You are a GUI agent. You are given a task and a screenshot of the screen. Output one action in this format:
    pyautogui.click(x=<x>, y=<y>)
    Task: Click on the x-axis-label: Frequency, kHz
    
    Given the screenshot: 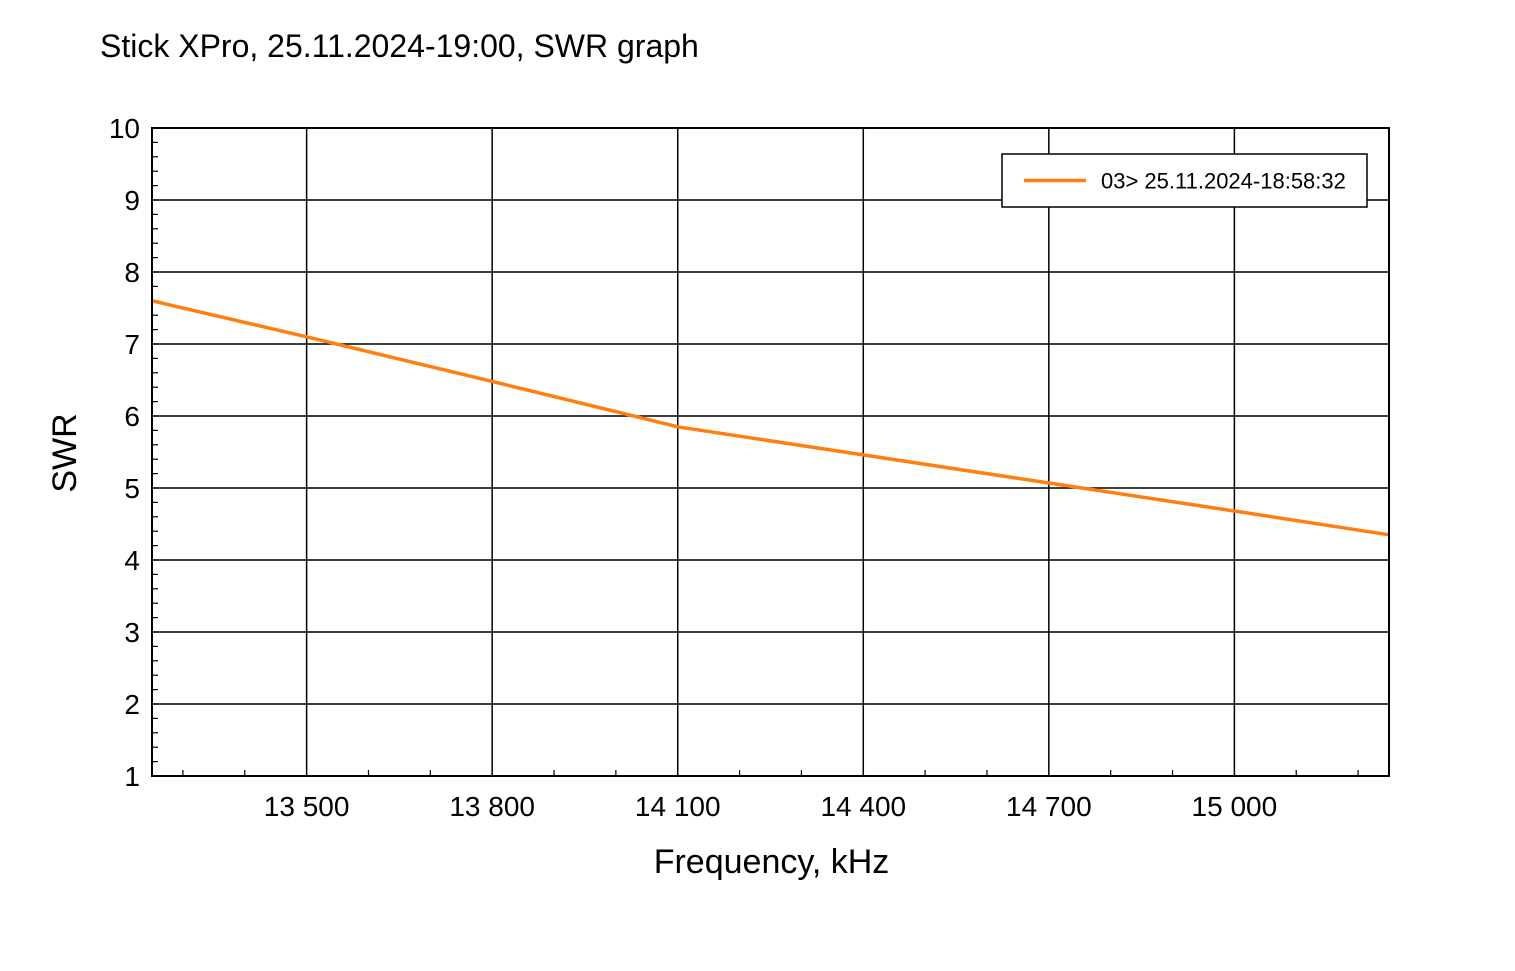 What is the action you would take?
    pyautogui.click(x=772, y=862)
    